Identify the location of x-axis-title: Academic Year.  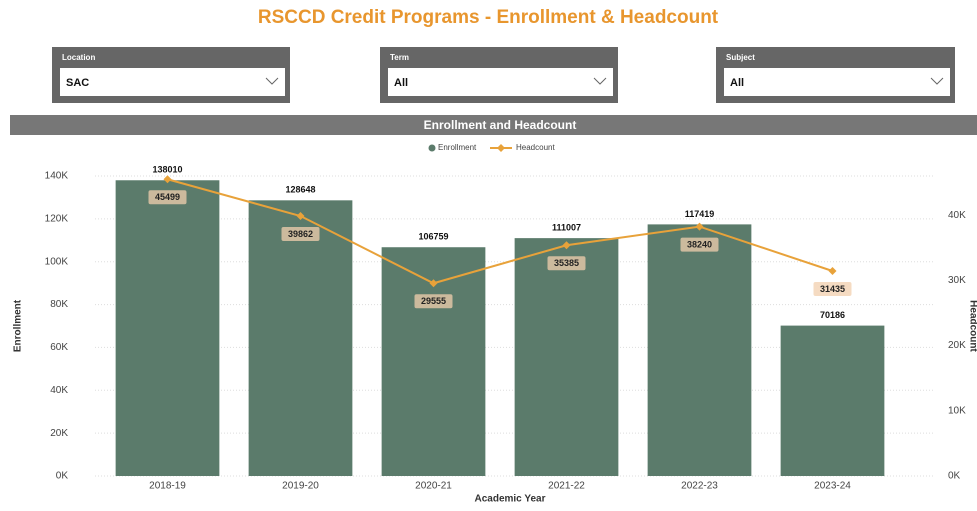
(510, 499).